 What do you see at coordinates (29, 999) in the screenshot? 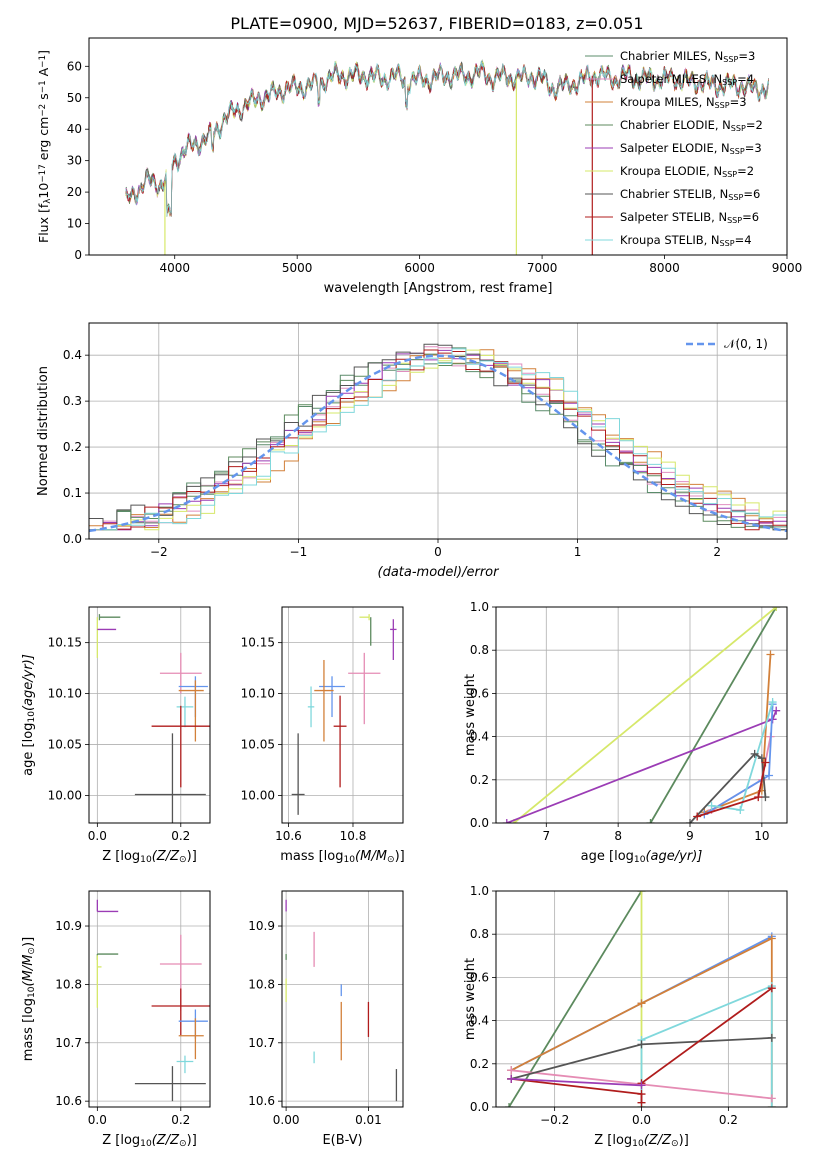
I see `y-axis-label: mass [log10(M/M⊙)]` at bounding box center [29, 999].